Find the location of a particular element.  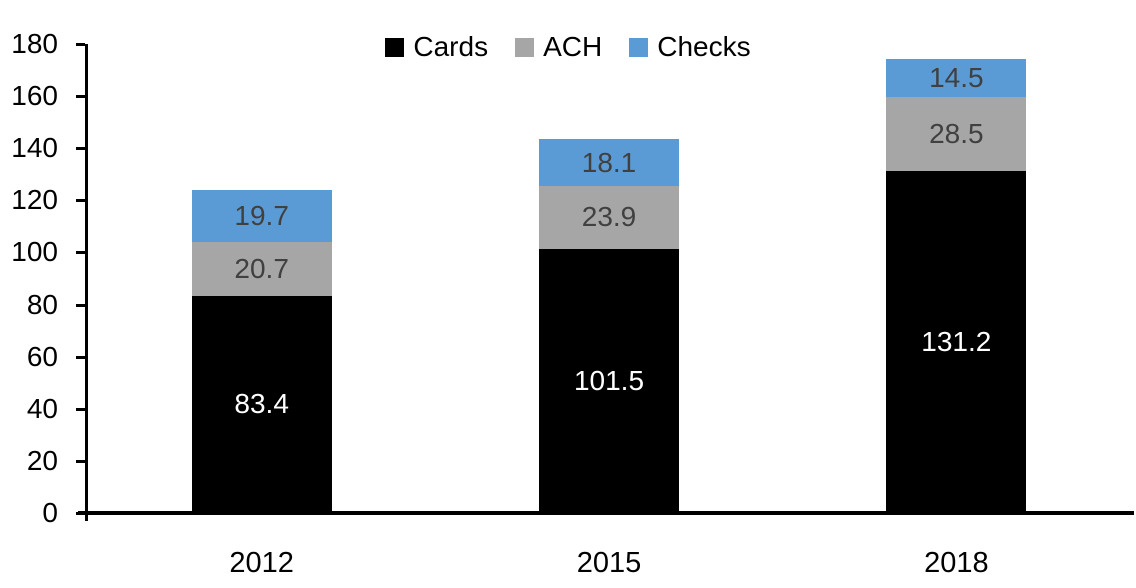

bar-segment-ach-2018: 28.5 is located at coordinates (956, 134).